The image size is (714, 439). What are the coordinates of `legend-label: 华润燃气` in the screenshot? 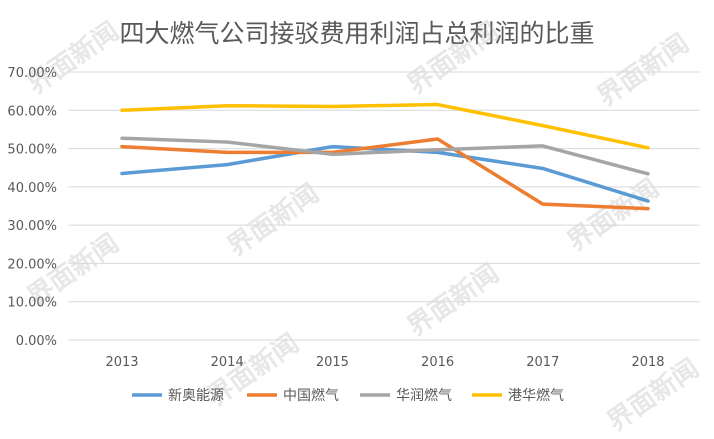 It's located at (424, 395).